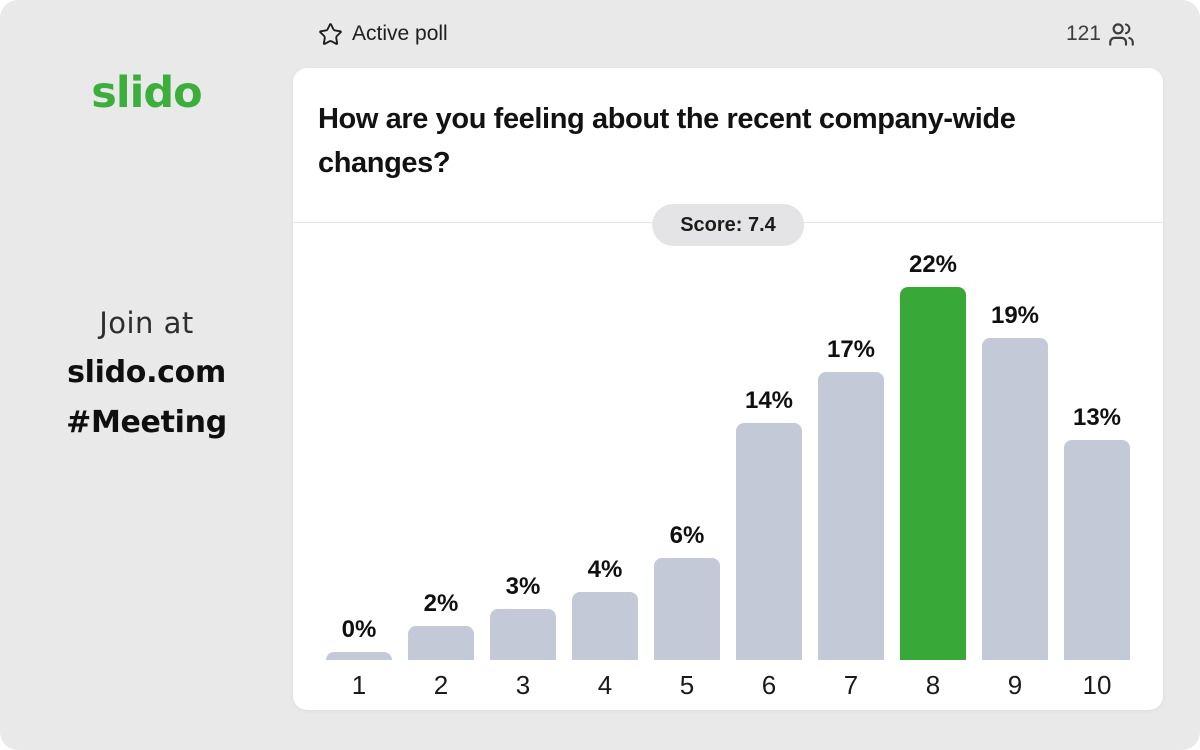 The height and width of the screenshot is (750, 1200). What do you see at coordinates (605, 569) in the screenshot?
I see `bar-value-label: 4%` at bounding box center [605, 569].